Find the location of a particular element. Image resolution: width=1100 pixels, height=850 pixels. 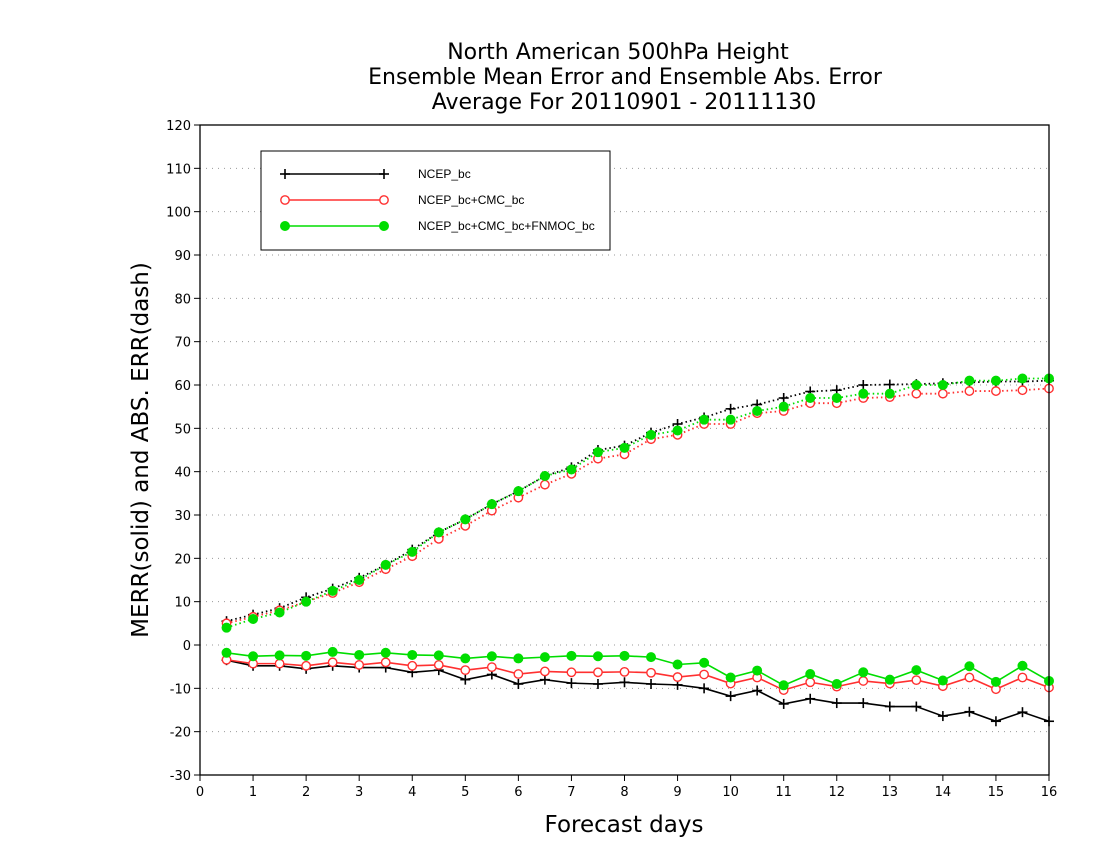

y-tick-label: 10 is located at coordinates (182, 603).